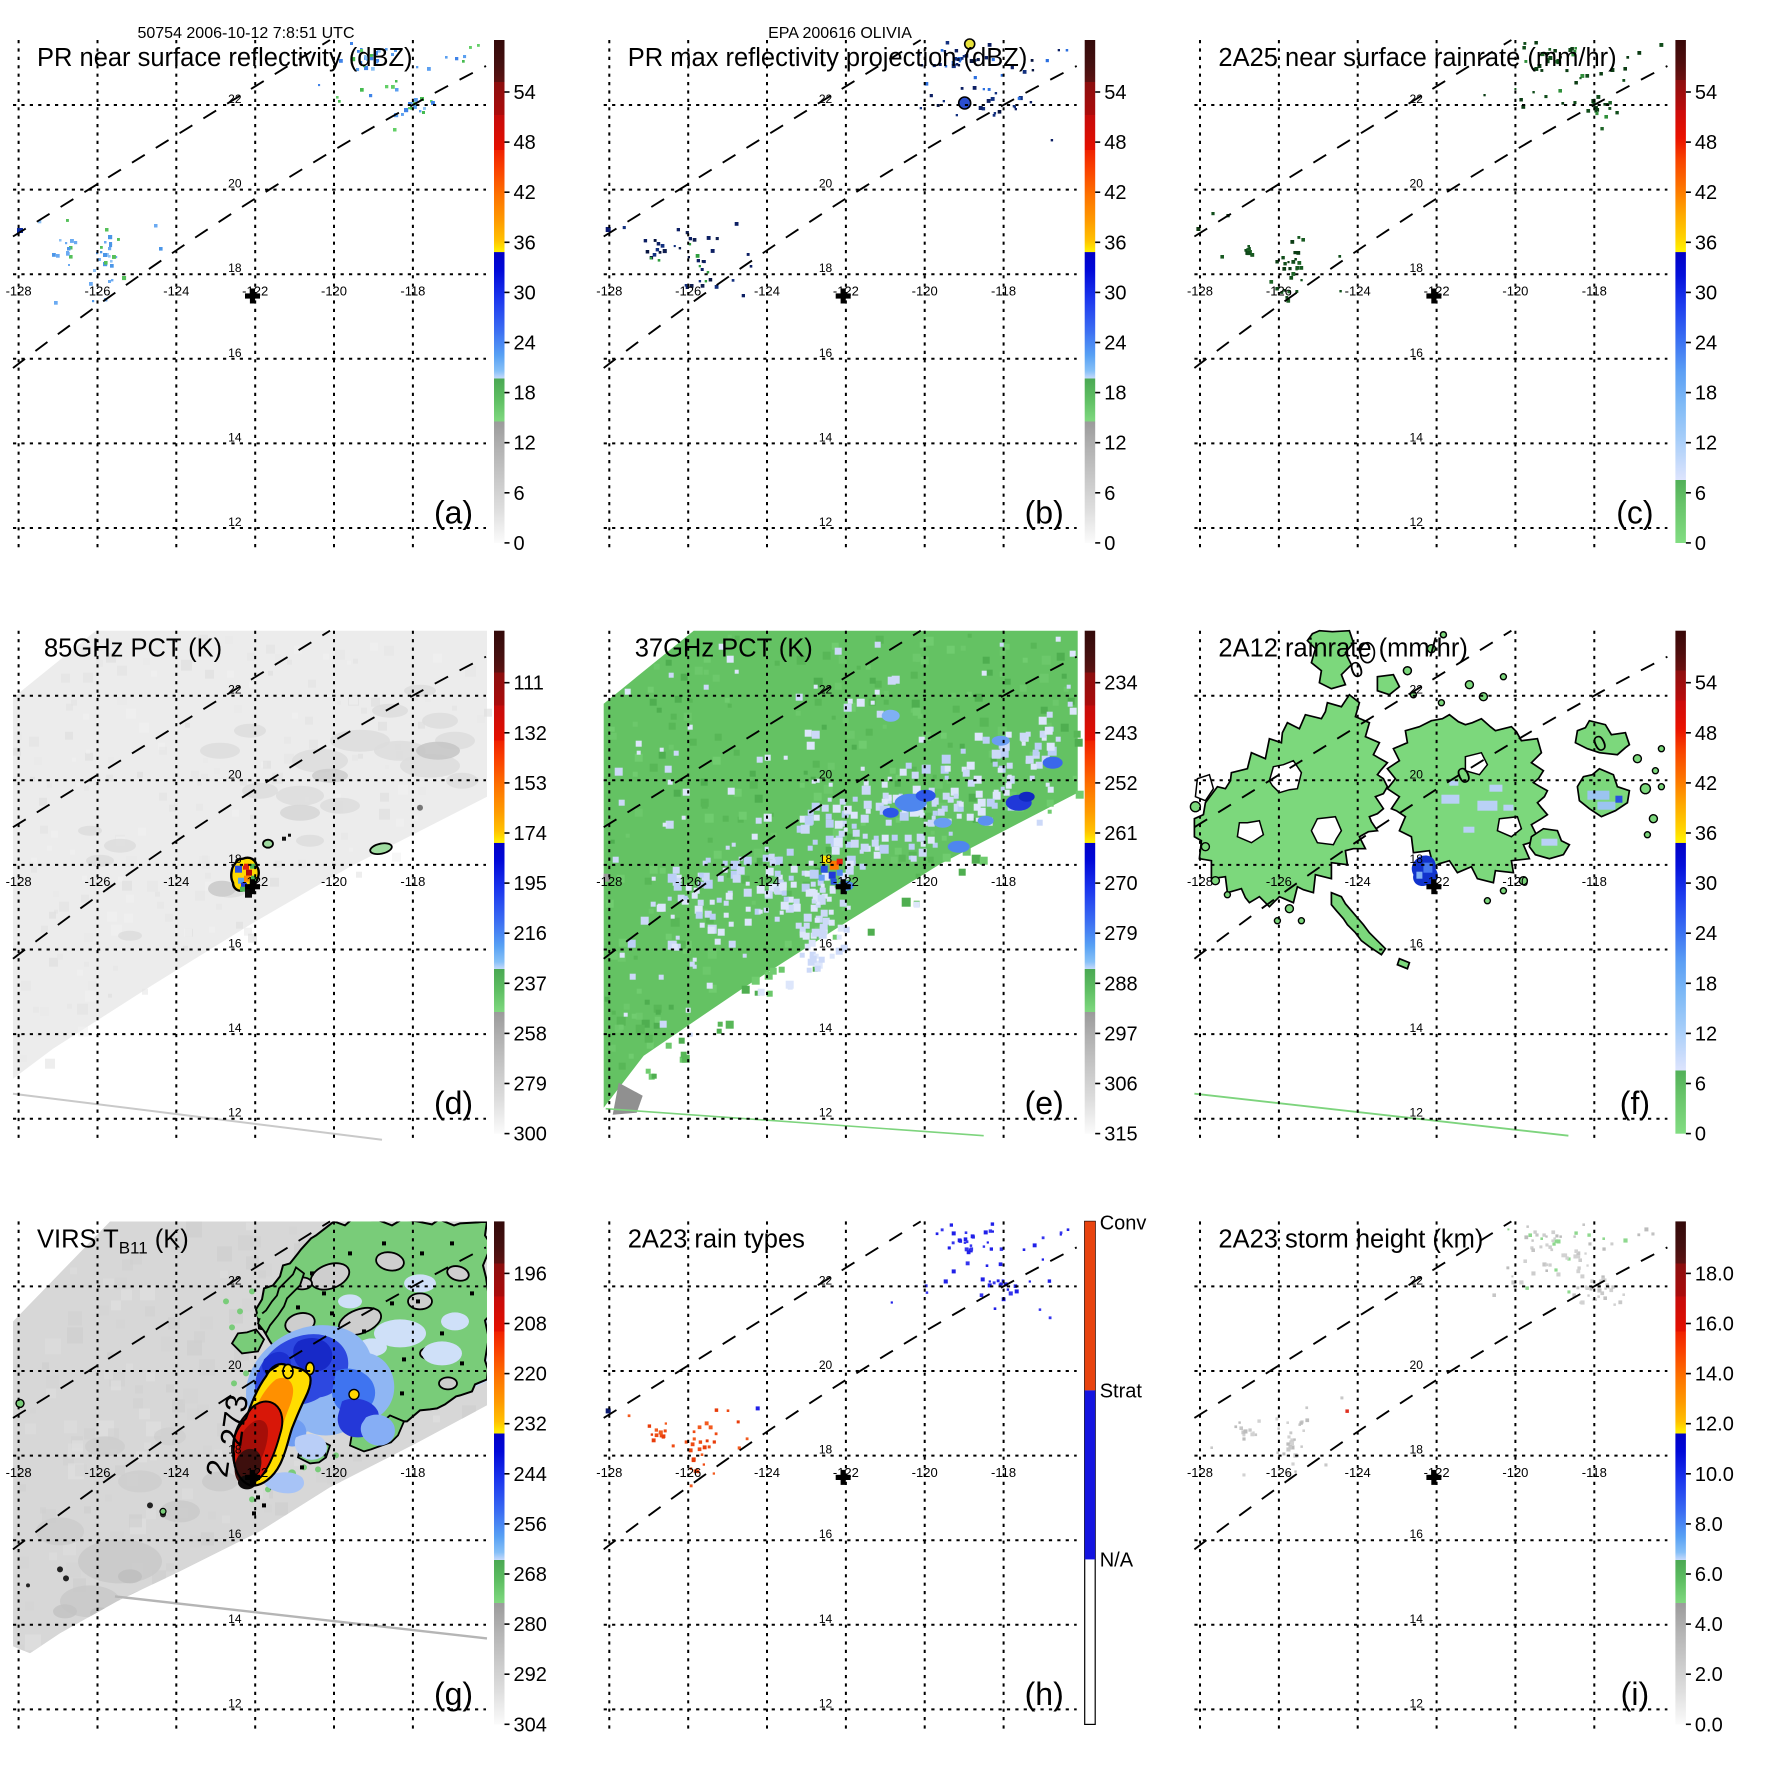 This screenshot has height=1771, width=1771. Describe the element at coordinates (1417, 58) in the screenshot. I see `svg-text:2A25 near surface rainrate (mm: 2A25 near surface rainrate (mm/hr)` at that location.